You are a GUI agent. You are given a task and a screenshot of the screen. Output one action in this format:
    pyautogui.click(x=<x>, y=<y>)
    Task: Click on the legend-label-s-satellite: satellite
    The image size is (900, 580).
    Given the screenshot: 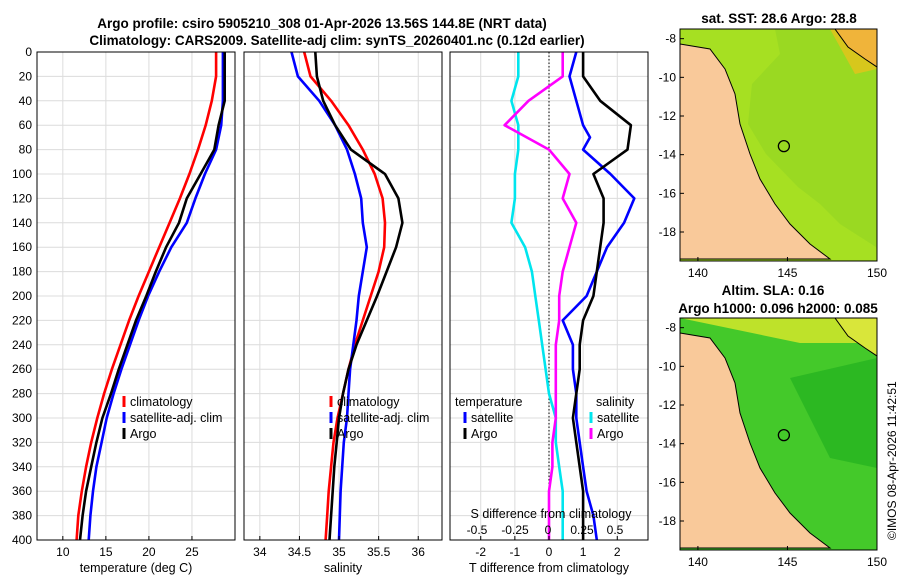 What is the action you would take?
    pyautogui.click(x=618, y=418)
    